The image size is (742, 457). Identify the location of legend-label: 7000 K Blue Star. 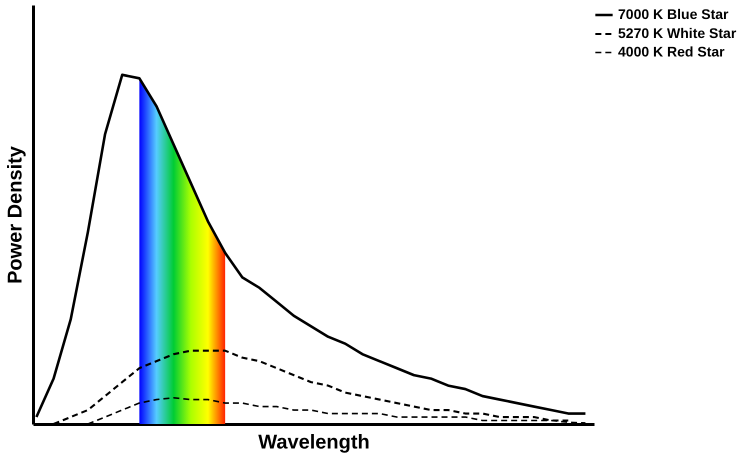
(674, 14).